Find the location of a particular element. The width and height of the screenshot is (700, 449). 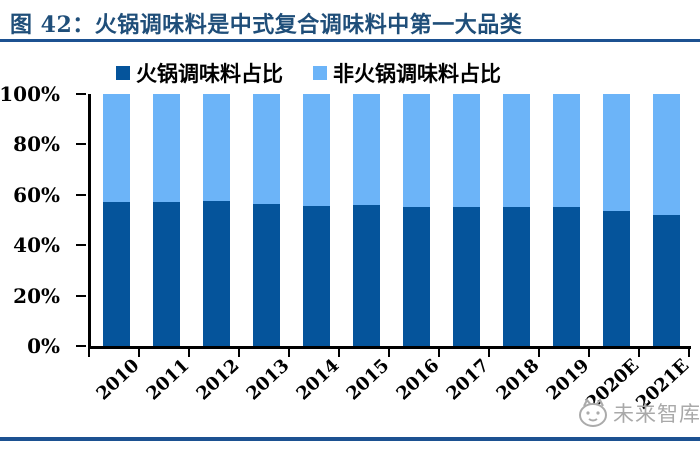

stacked-bar-2011 is located at coordinates (166, 220).